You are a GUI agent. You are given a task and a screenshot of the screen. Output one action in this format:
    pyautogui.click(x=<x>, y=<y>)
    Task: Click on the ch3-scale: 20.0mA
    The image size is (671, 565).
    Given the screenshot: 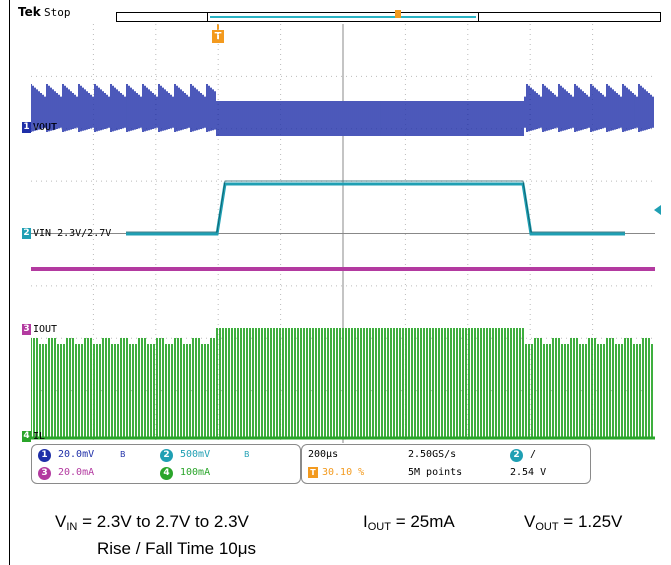 What is the action you would take?
    pyautogui.click(x=76, y=472)
    